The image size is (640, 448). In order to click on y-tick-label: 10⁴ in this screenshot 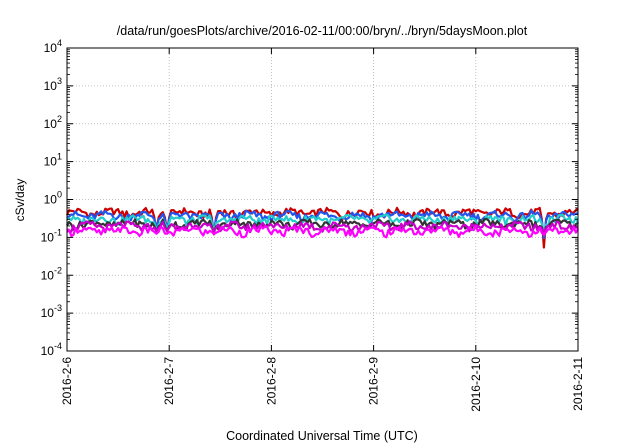, I will do `click(53, 46)`.